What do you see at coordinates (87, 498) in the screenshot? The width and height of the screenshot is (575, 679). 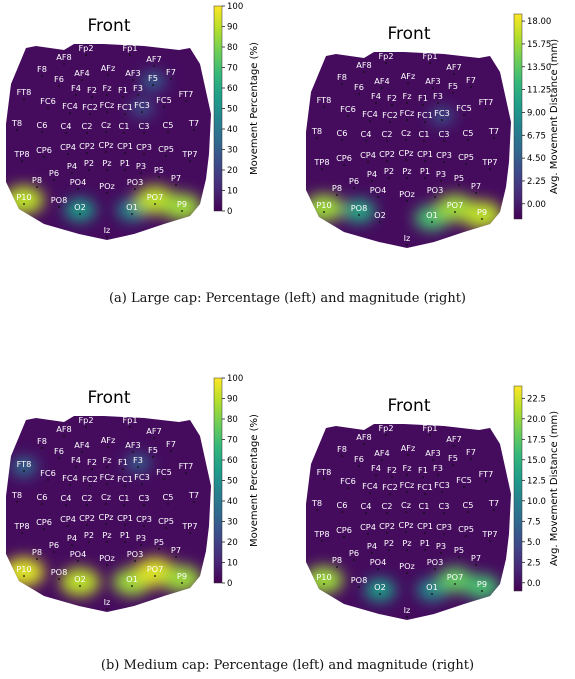 I see `electrode-label: C2` at bounding box center [87, 498].